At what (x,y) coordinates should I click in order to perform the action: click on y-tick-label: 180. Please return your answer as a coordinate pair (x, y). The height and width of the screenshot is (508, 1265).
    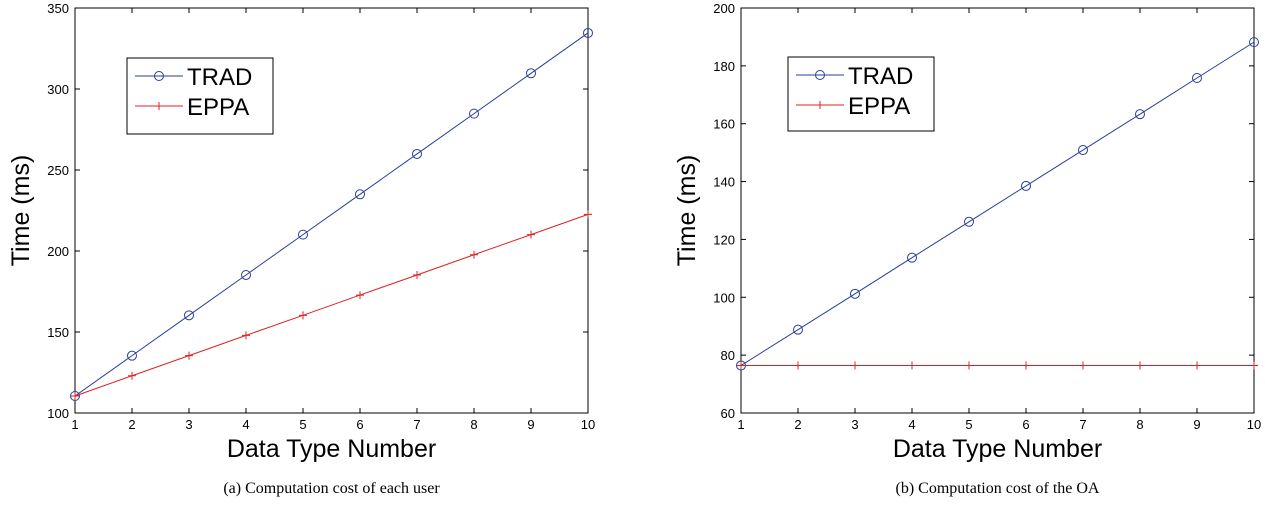
    Looking at the image, I should click on (724, 66).